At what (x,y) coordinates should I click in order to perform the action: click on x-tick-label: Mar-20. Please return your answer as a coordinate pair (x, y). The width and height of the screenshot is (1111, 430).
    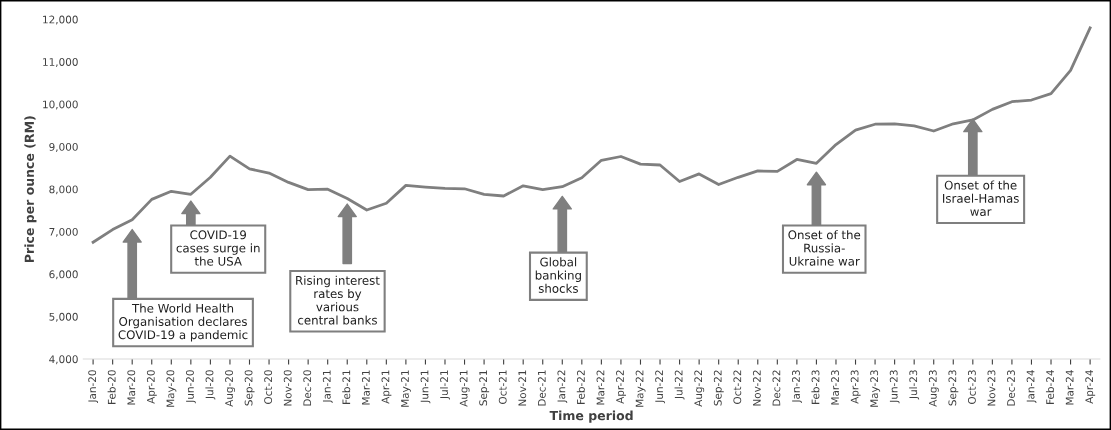
    Looking at the image, I should click on (131, 387).